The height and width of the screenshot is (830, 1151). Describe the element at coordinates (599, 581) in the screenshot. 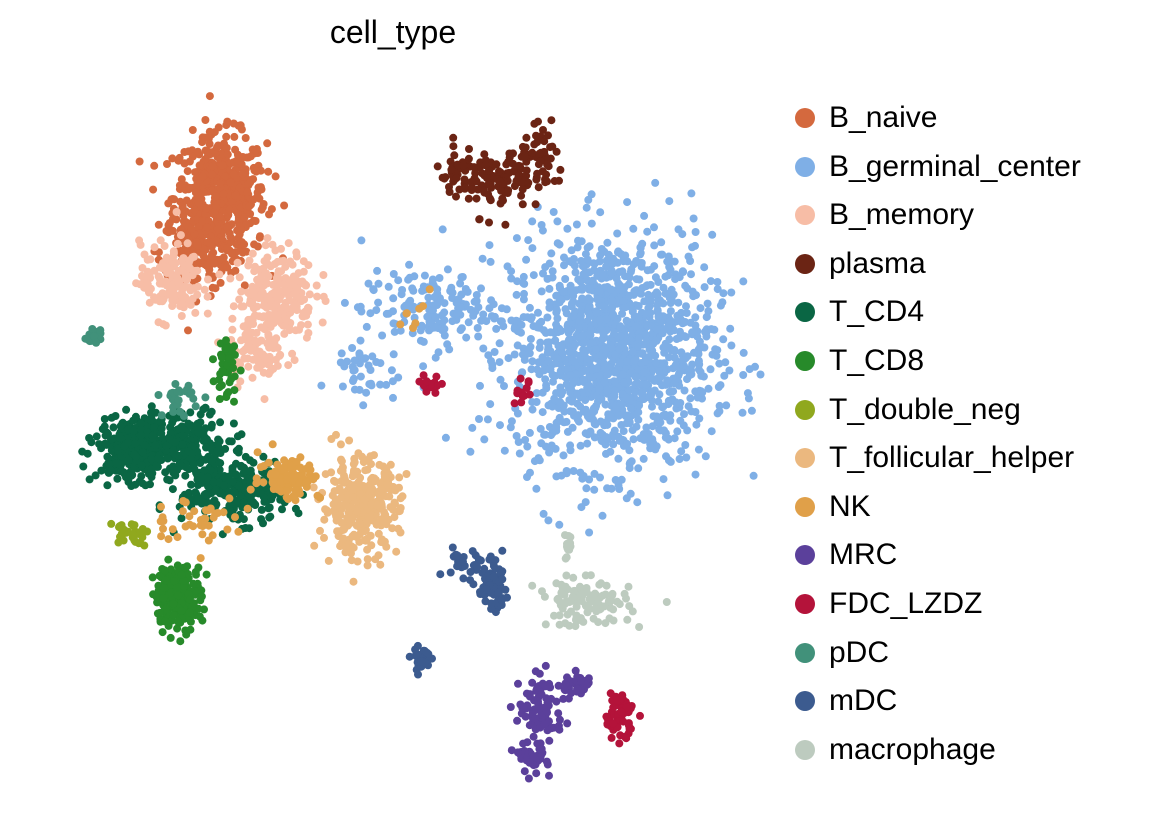

I see `series-macrophage` at that location.